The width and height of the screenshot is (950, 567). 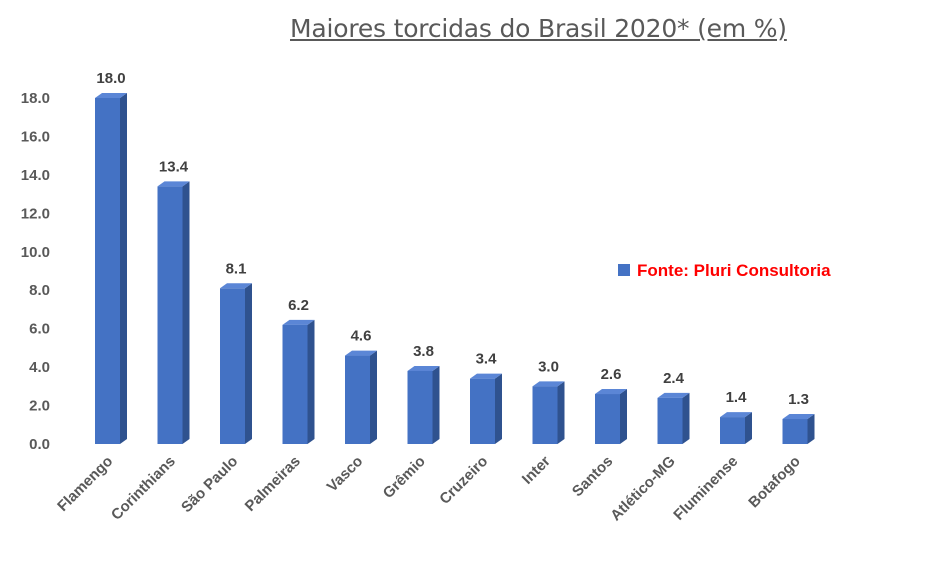 I want to click on x-tick-label: Corinthians, so click(x=143, y=488).